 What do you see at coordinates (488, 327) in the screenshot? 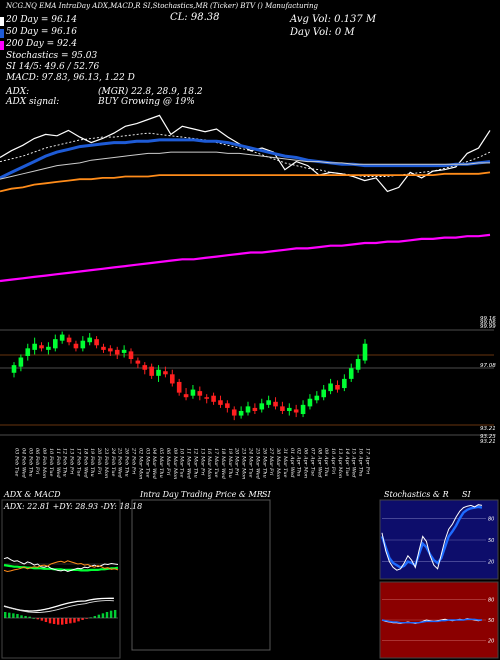
I see `candle-tick-label: 99.99` at bounding box center [488, 327].